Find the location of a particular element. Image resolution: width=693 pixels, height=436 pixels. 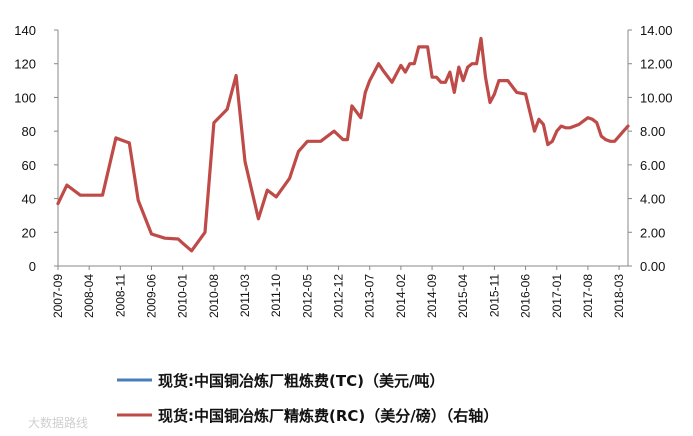

left-y-axis: 0 20 40 60 80 100 120 140 is located at coordinates (36, 148).